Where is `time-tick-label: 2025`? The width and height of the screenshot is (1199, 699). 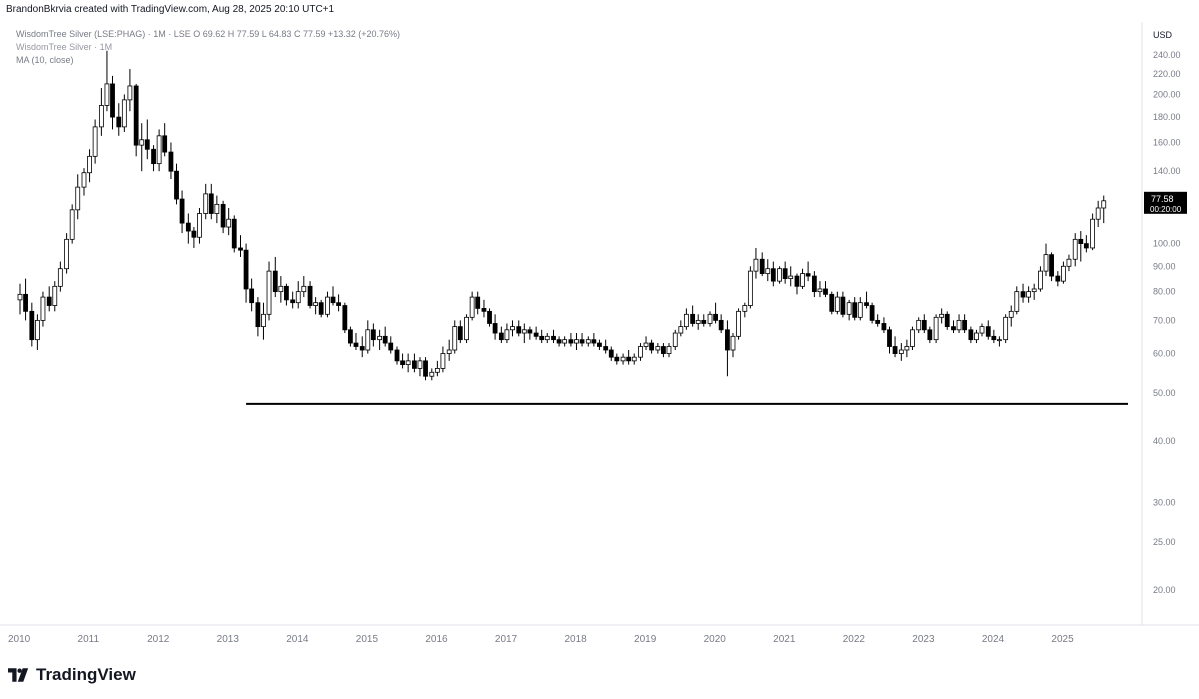 time-tick-label: 2025 is located at coordinates (1062, 639).